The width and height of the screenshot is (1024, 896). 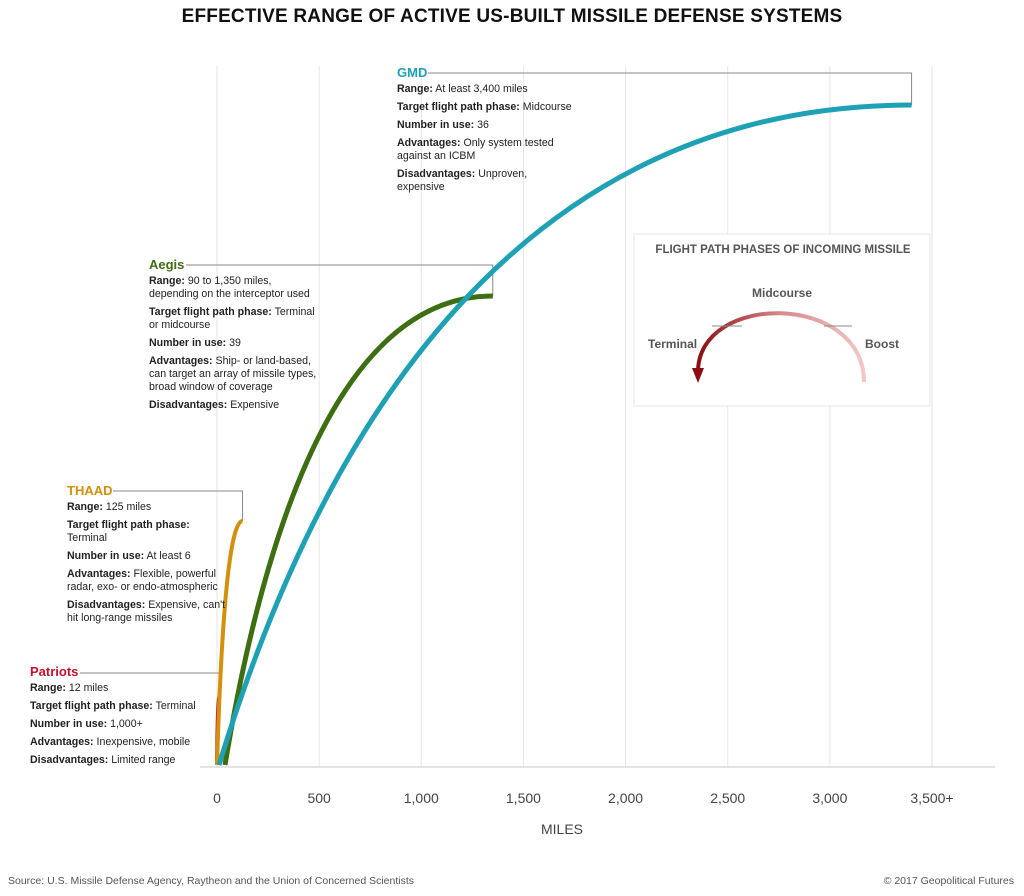 What do you see at coordinates (88, 688) in the screenshot?
I see `patriots-range: 12 miles` at bounding box center [88, 688].